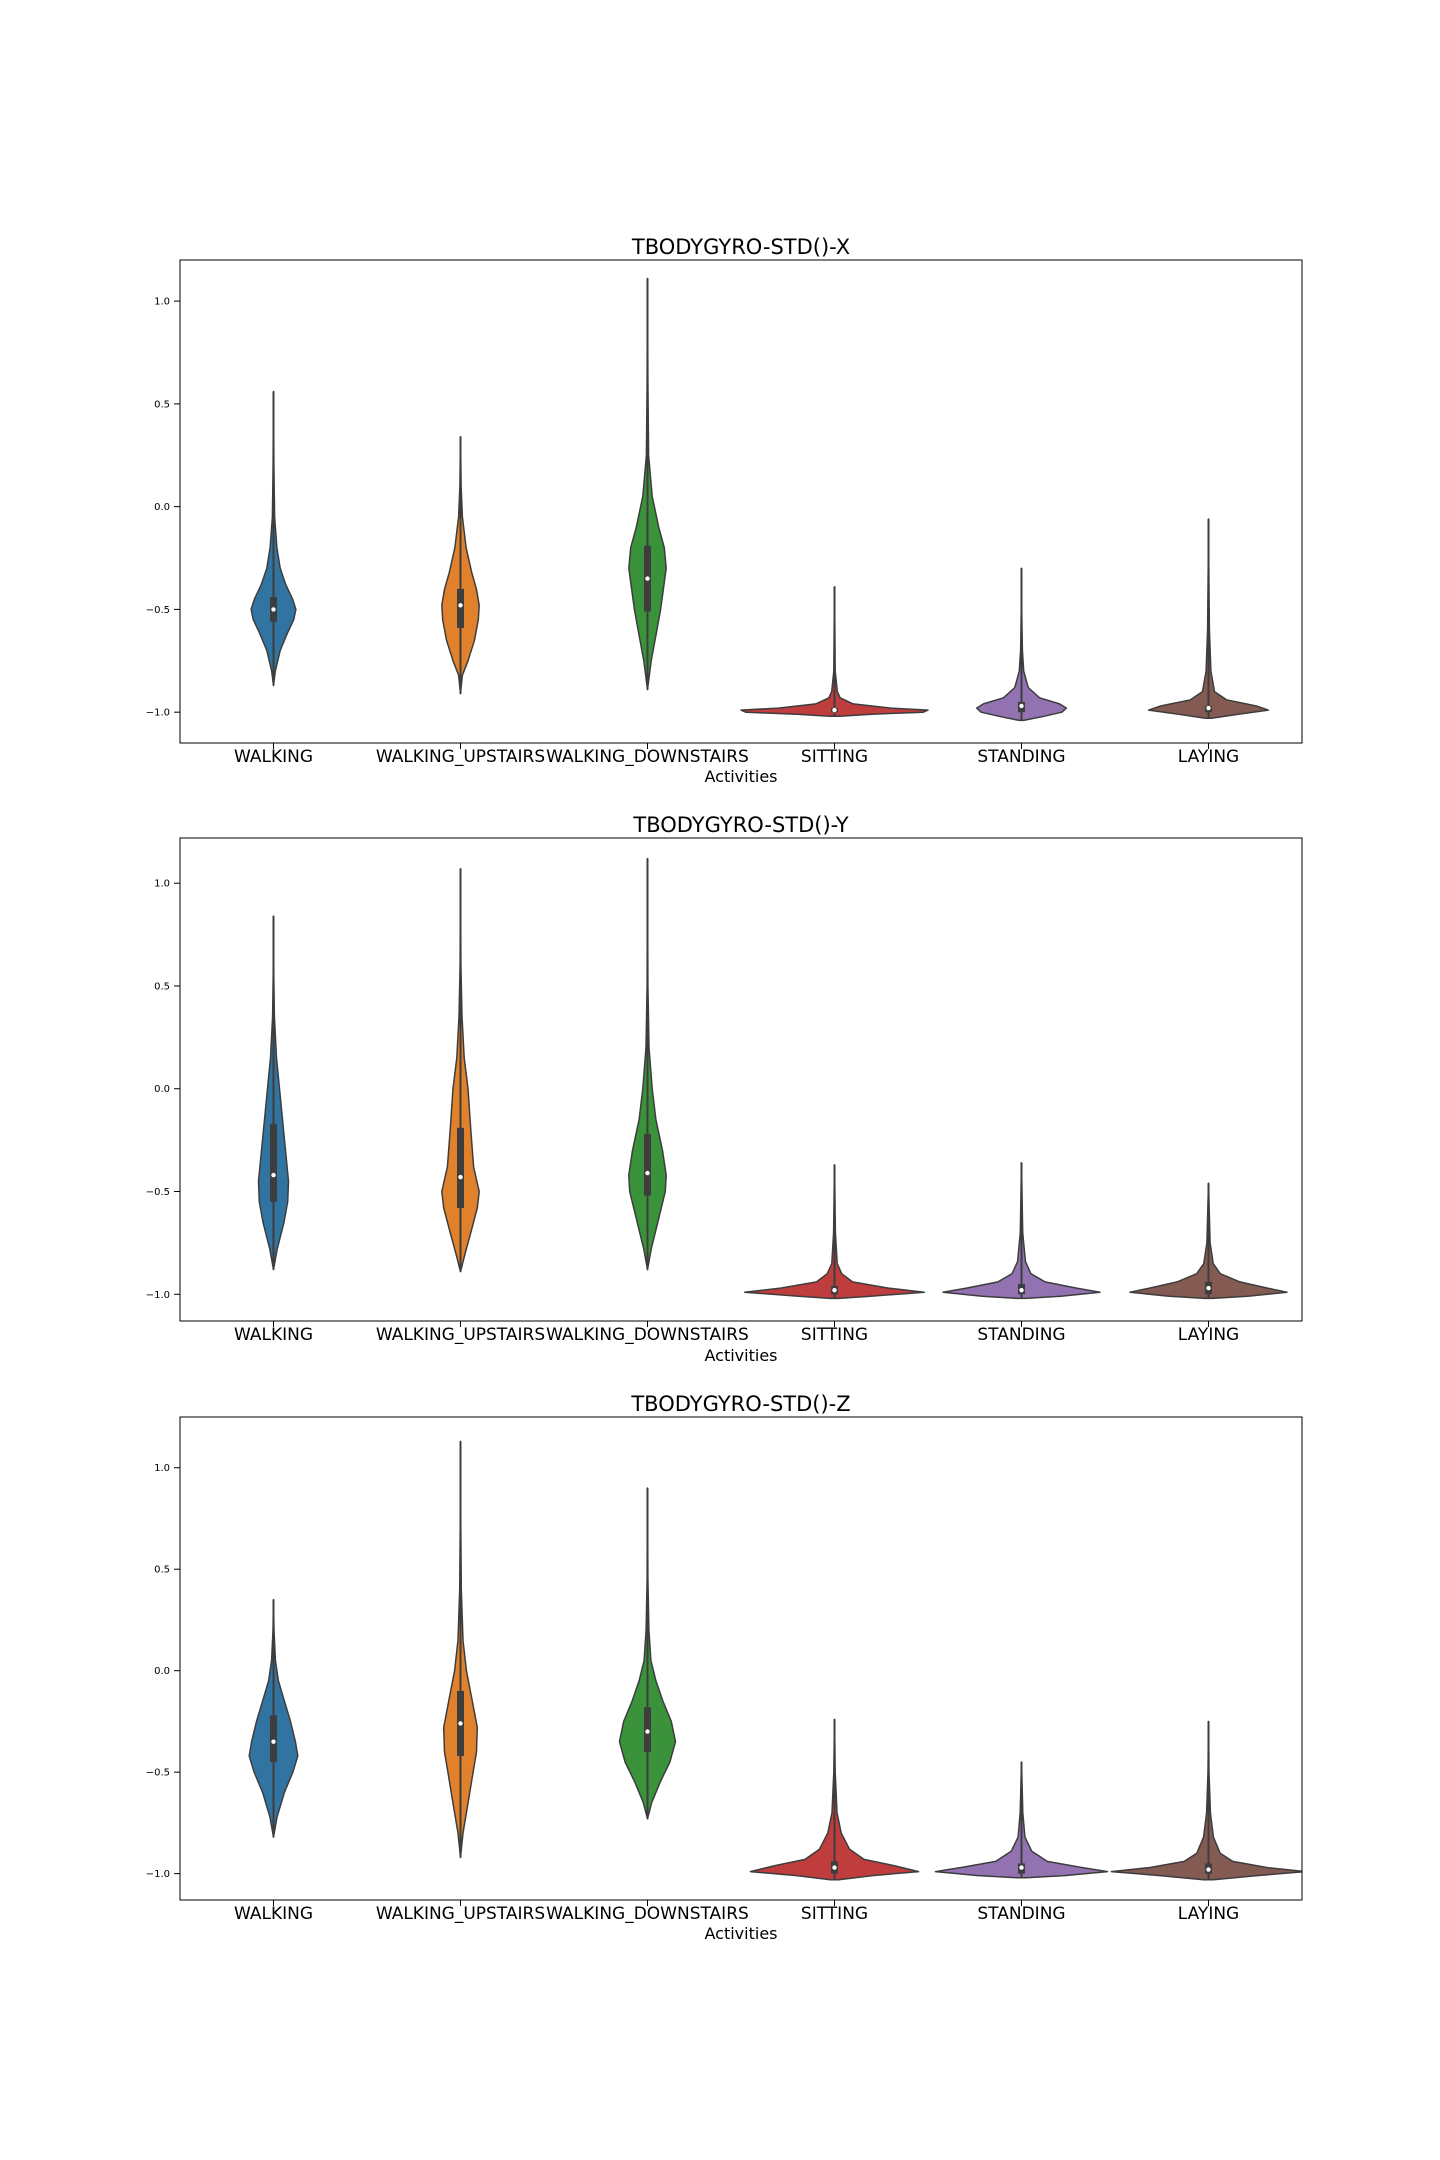 The image size is (1440, 2160). I want to click on panel-title: TBODYGYRO-STD()-X, so click(740, 247).